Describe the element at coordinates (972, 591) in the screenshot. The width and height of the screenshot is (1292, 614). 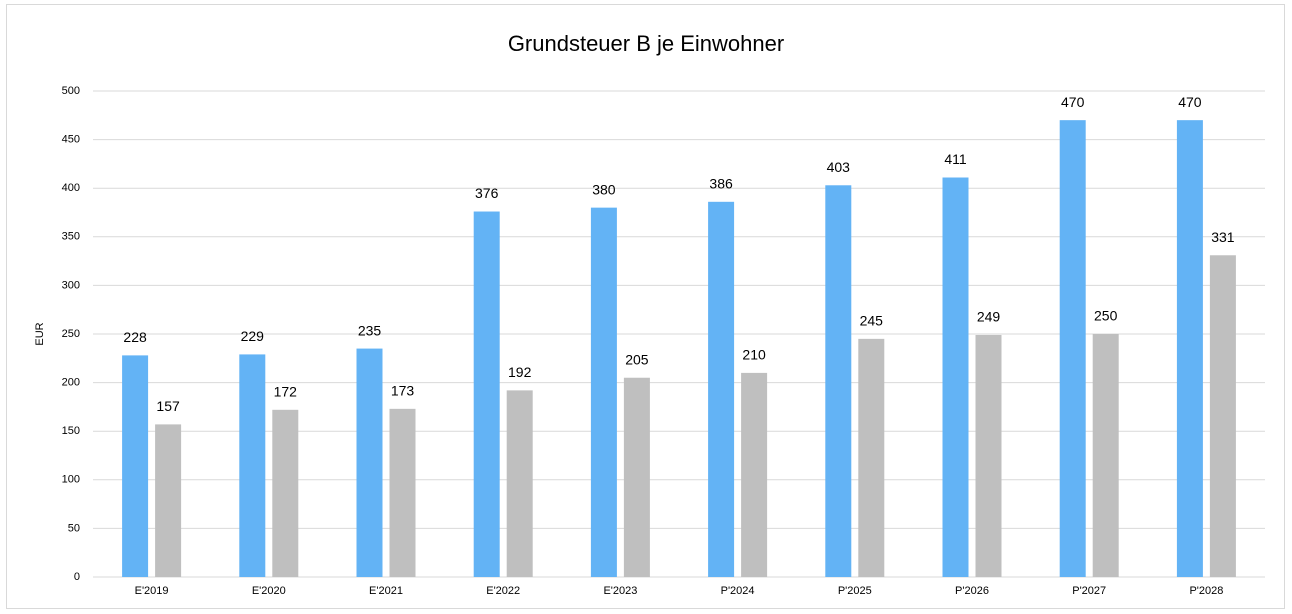
I see `x-tick-label: P'2026` at that location.